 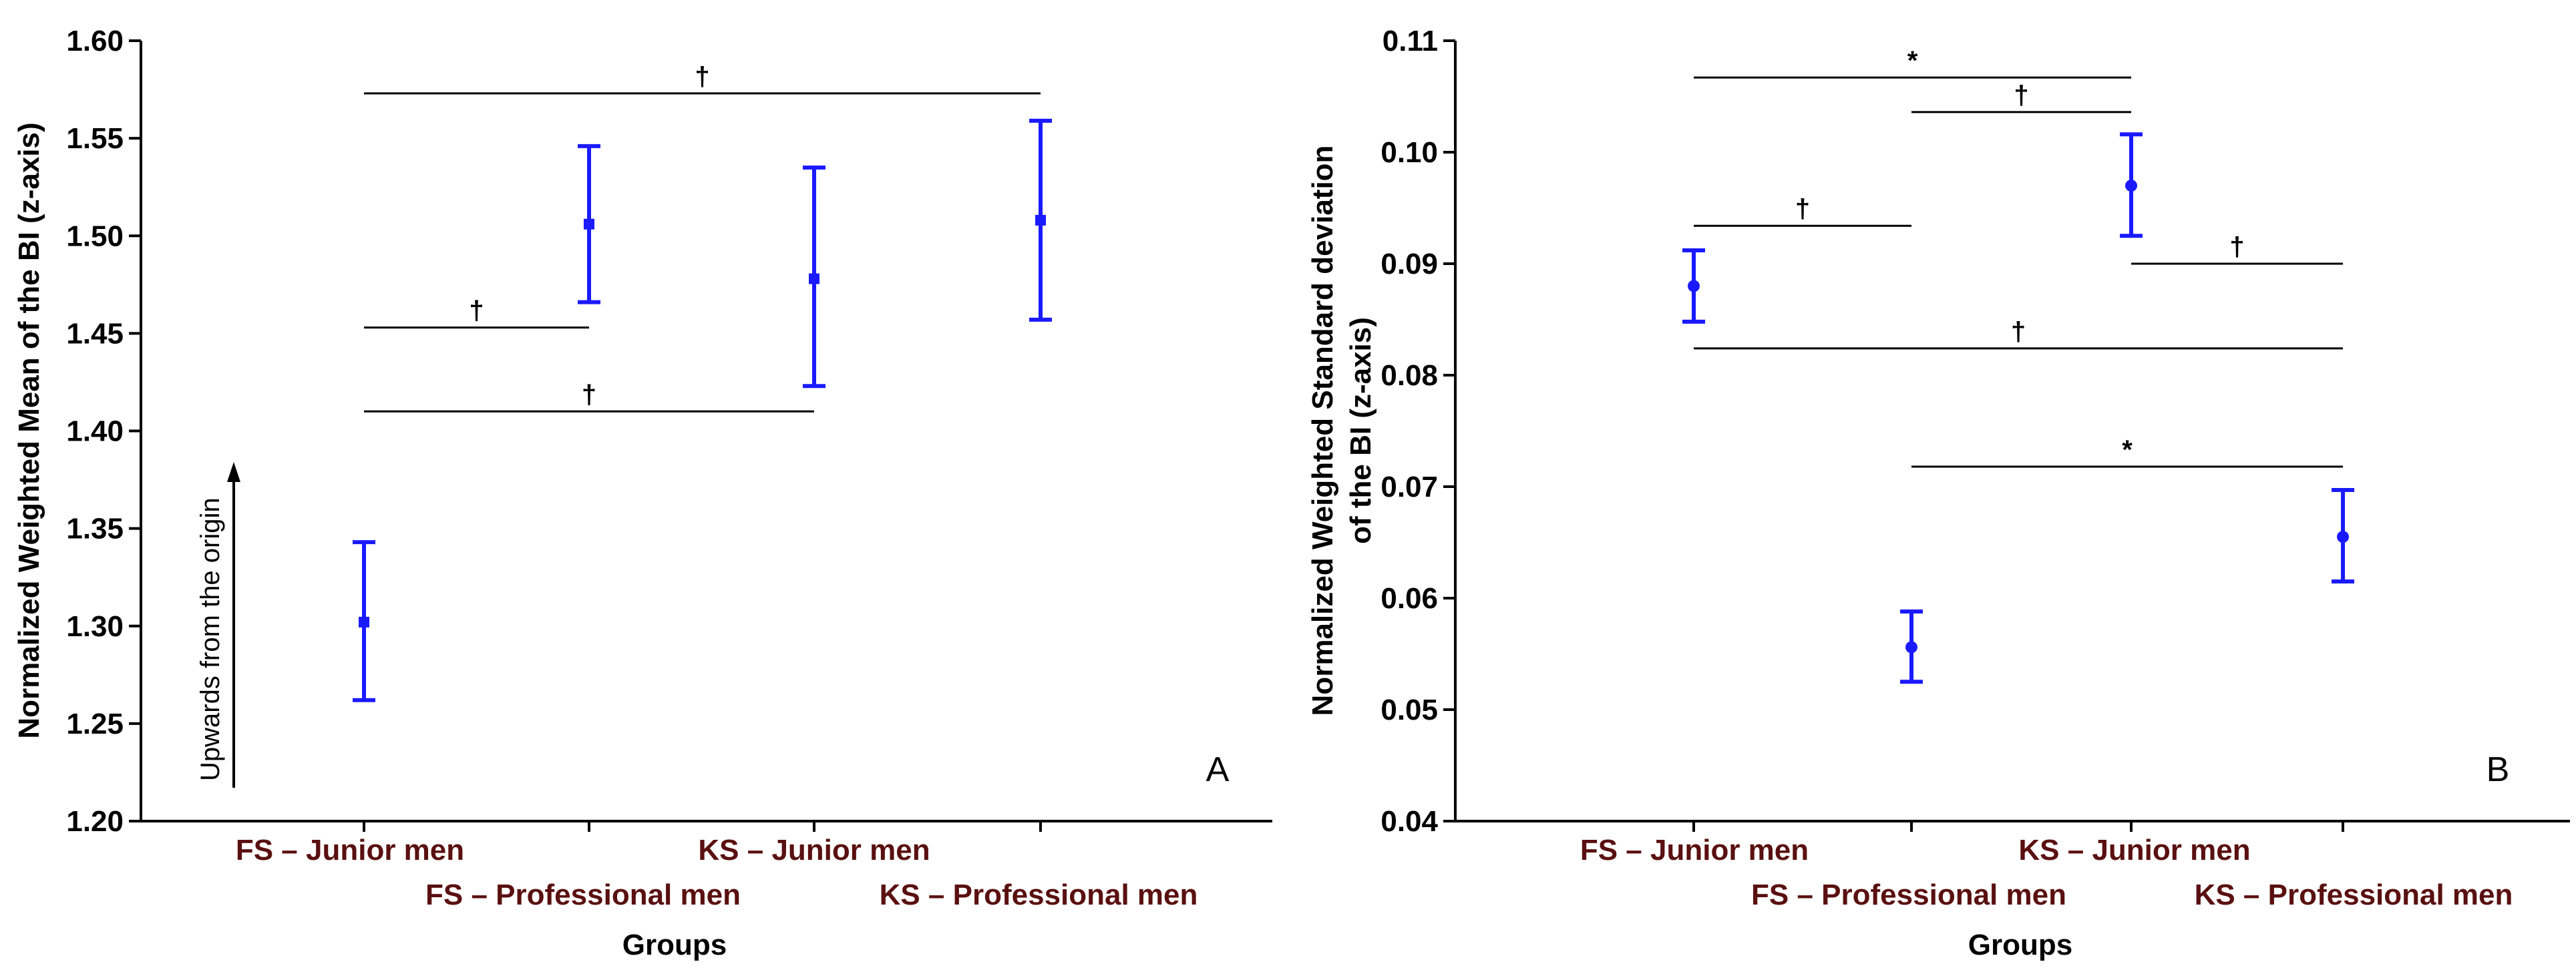 I want to click on panel-b-y-tick-label: 0.07, so click(x=1409, y=487).